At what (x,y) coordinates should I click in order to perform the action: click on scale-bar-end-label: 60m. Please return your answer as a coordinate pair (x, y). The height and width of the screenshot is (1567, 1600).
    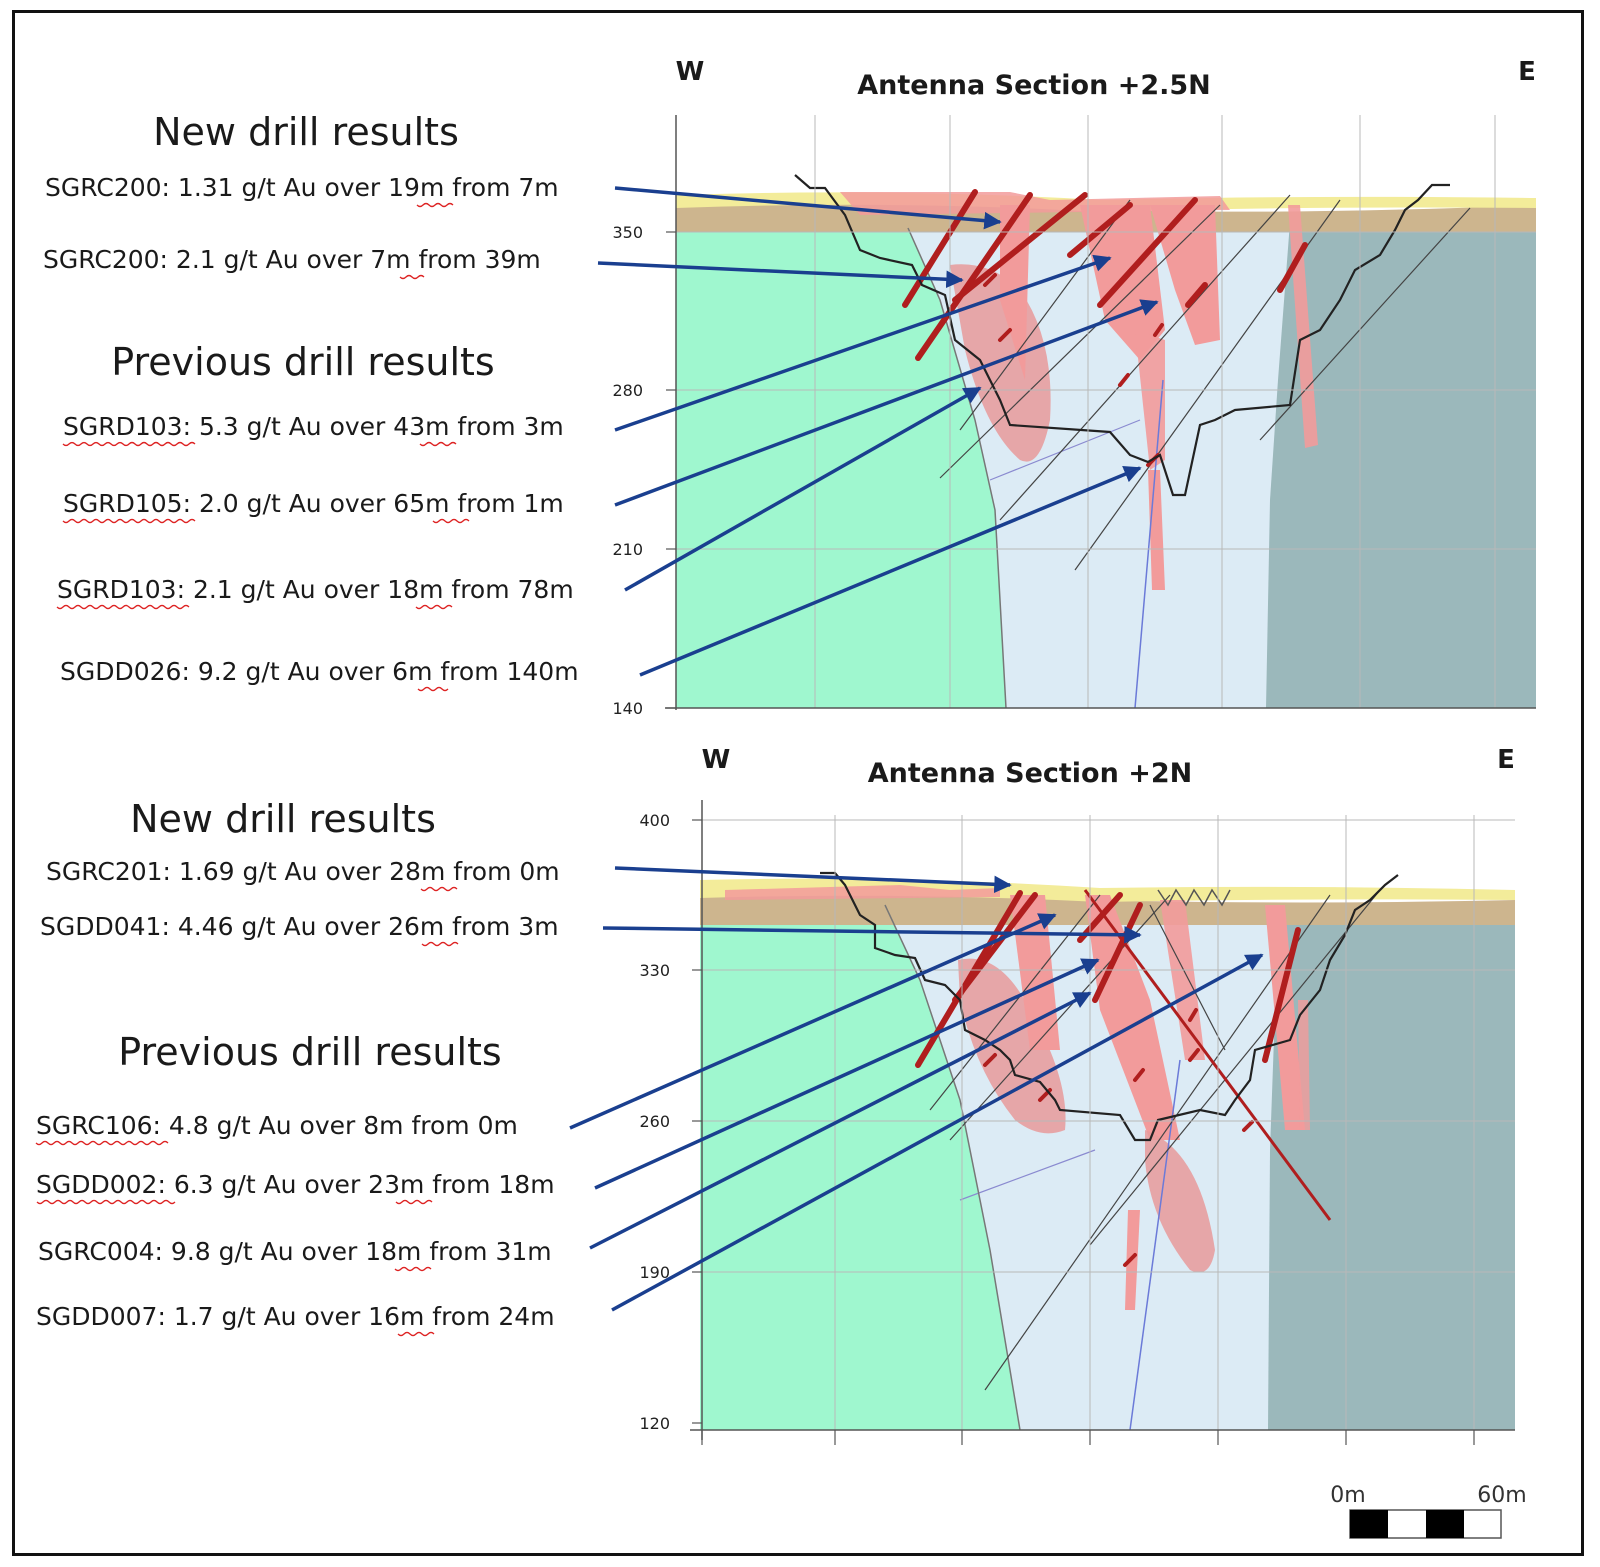
    Looking at the image, I should click on (1501, 1495).